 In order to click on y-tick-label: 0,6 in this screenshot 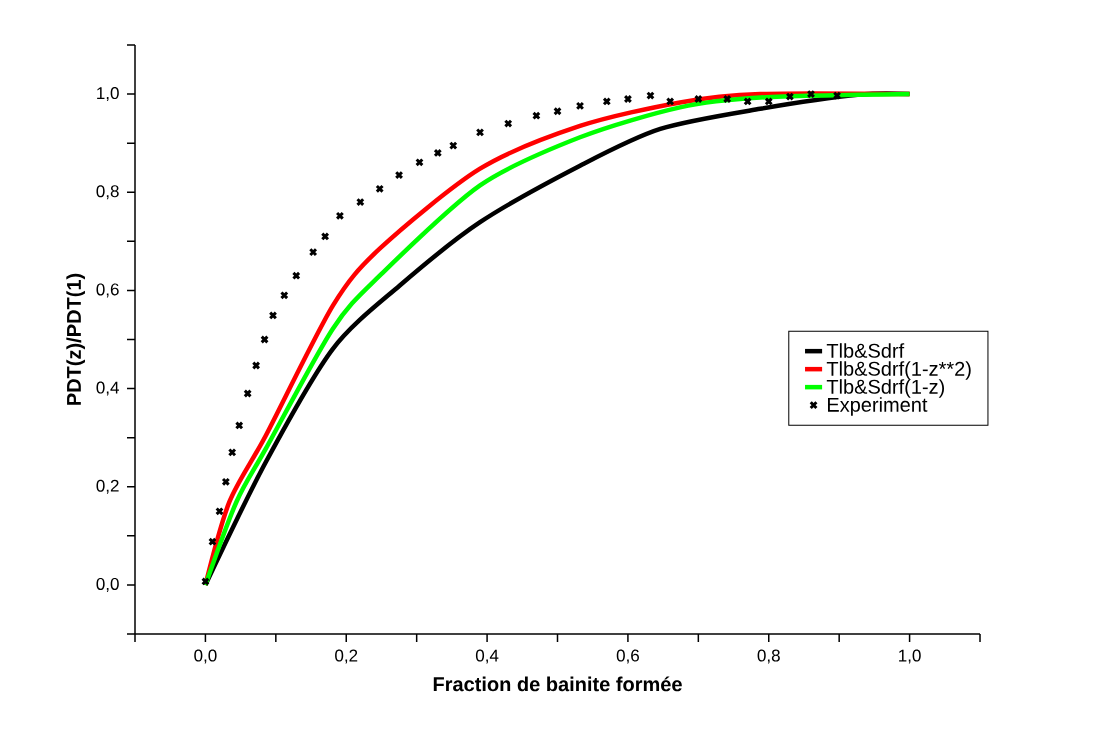, I will do `click(107, 290)`.